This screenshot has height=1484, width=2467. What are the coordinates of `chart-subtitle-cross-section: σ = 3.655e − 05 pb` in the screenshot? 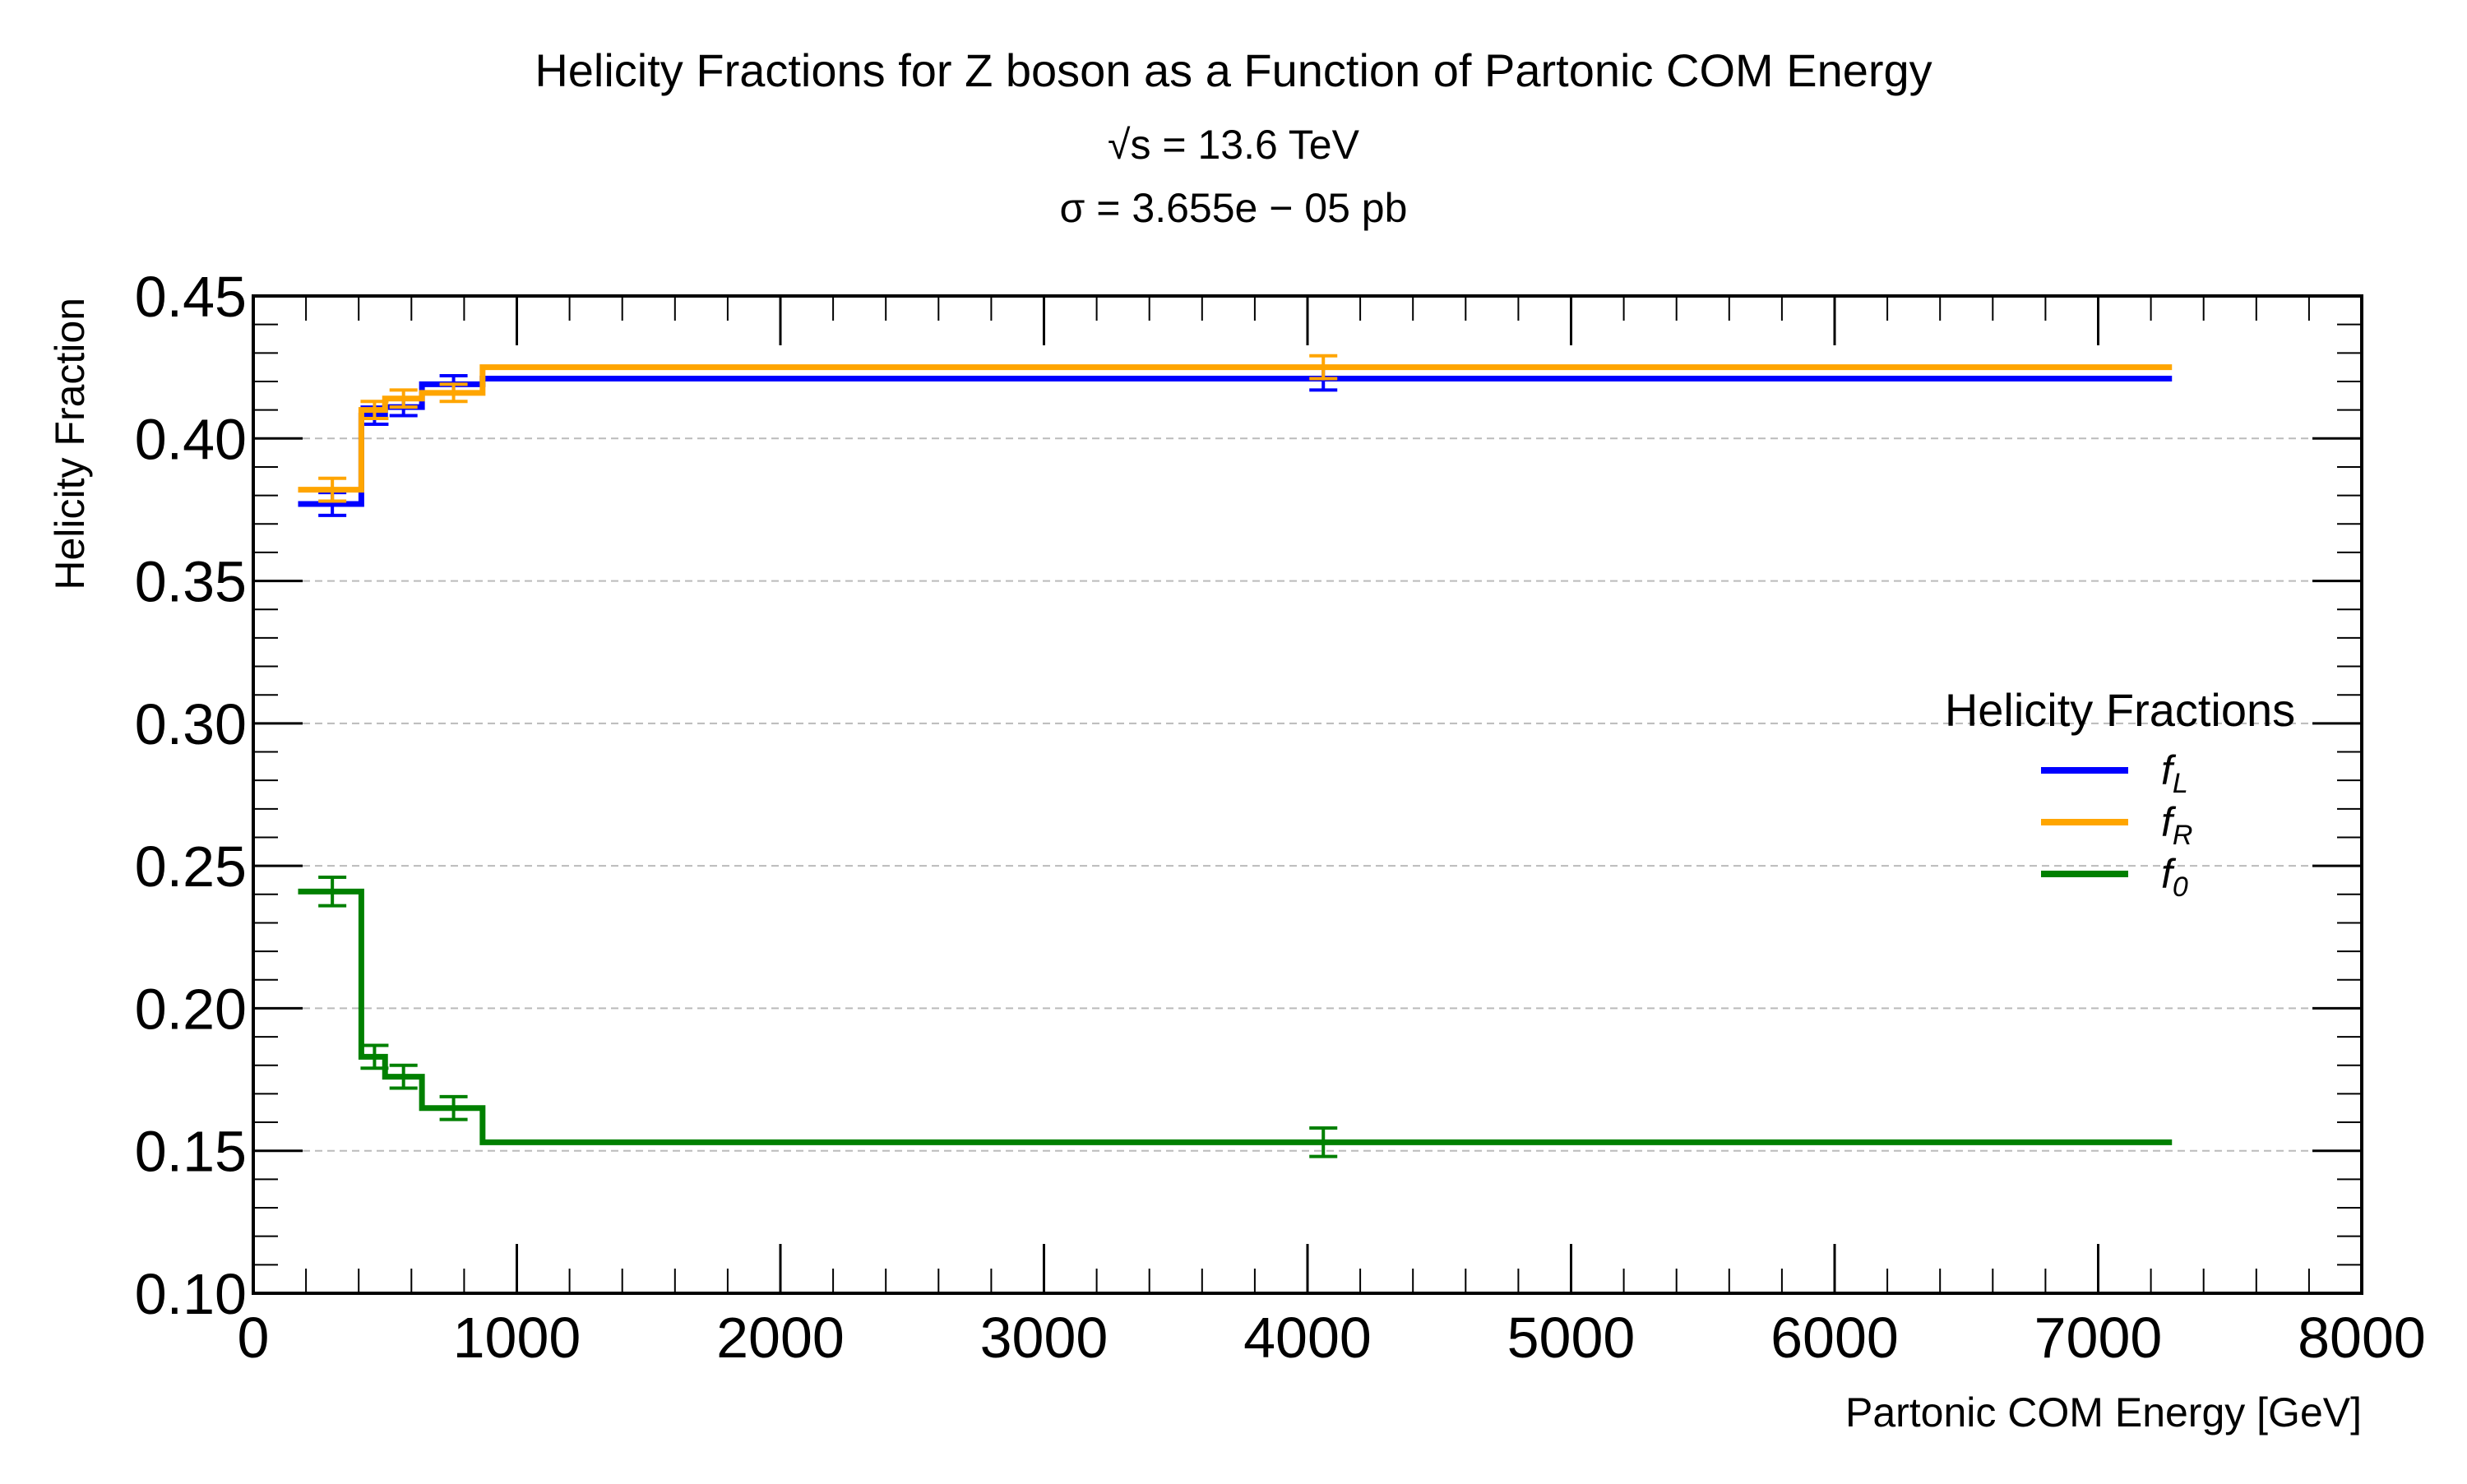 It's located at (1234, 208).